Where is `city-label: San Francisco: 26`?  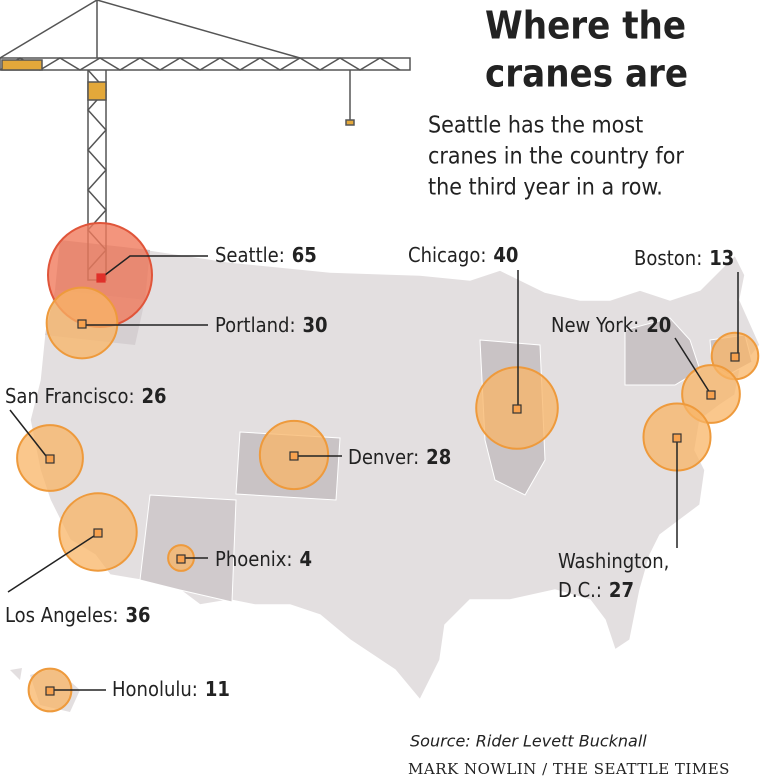 city-label: San Francisco: 26 is located at coordinates (86, 396).